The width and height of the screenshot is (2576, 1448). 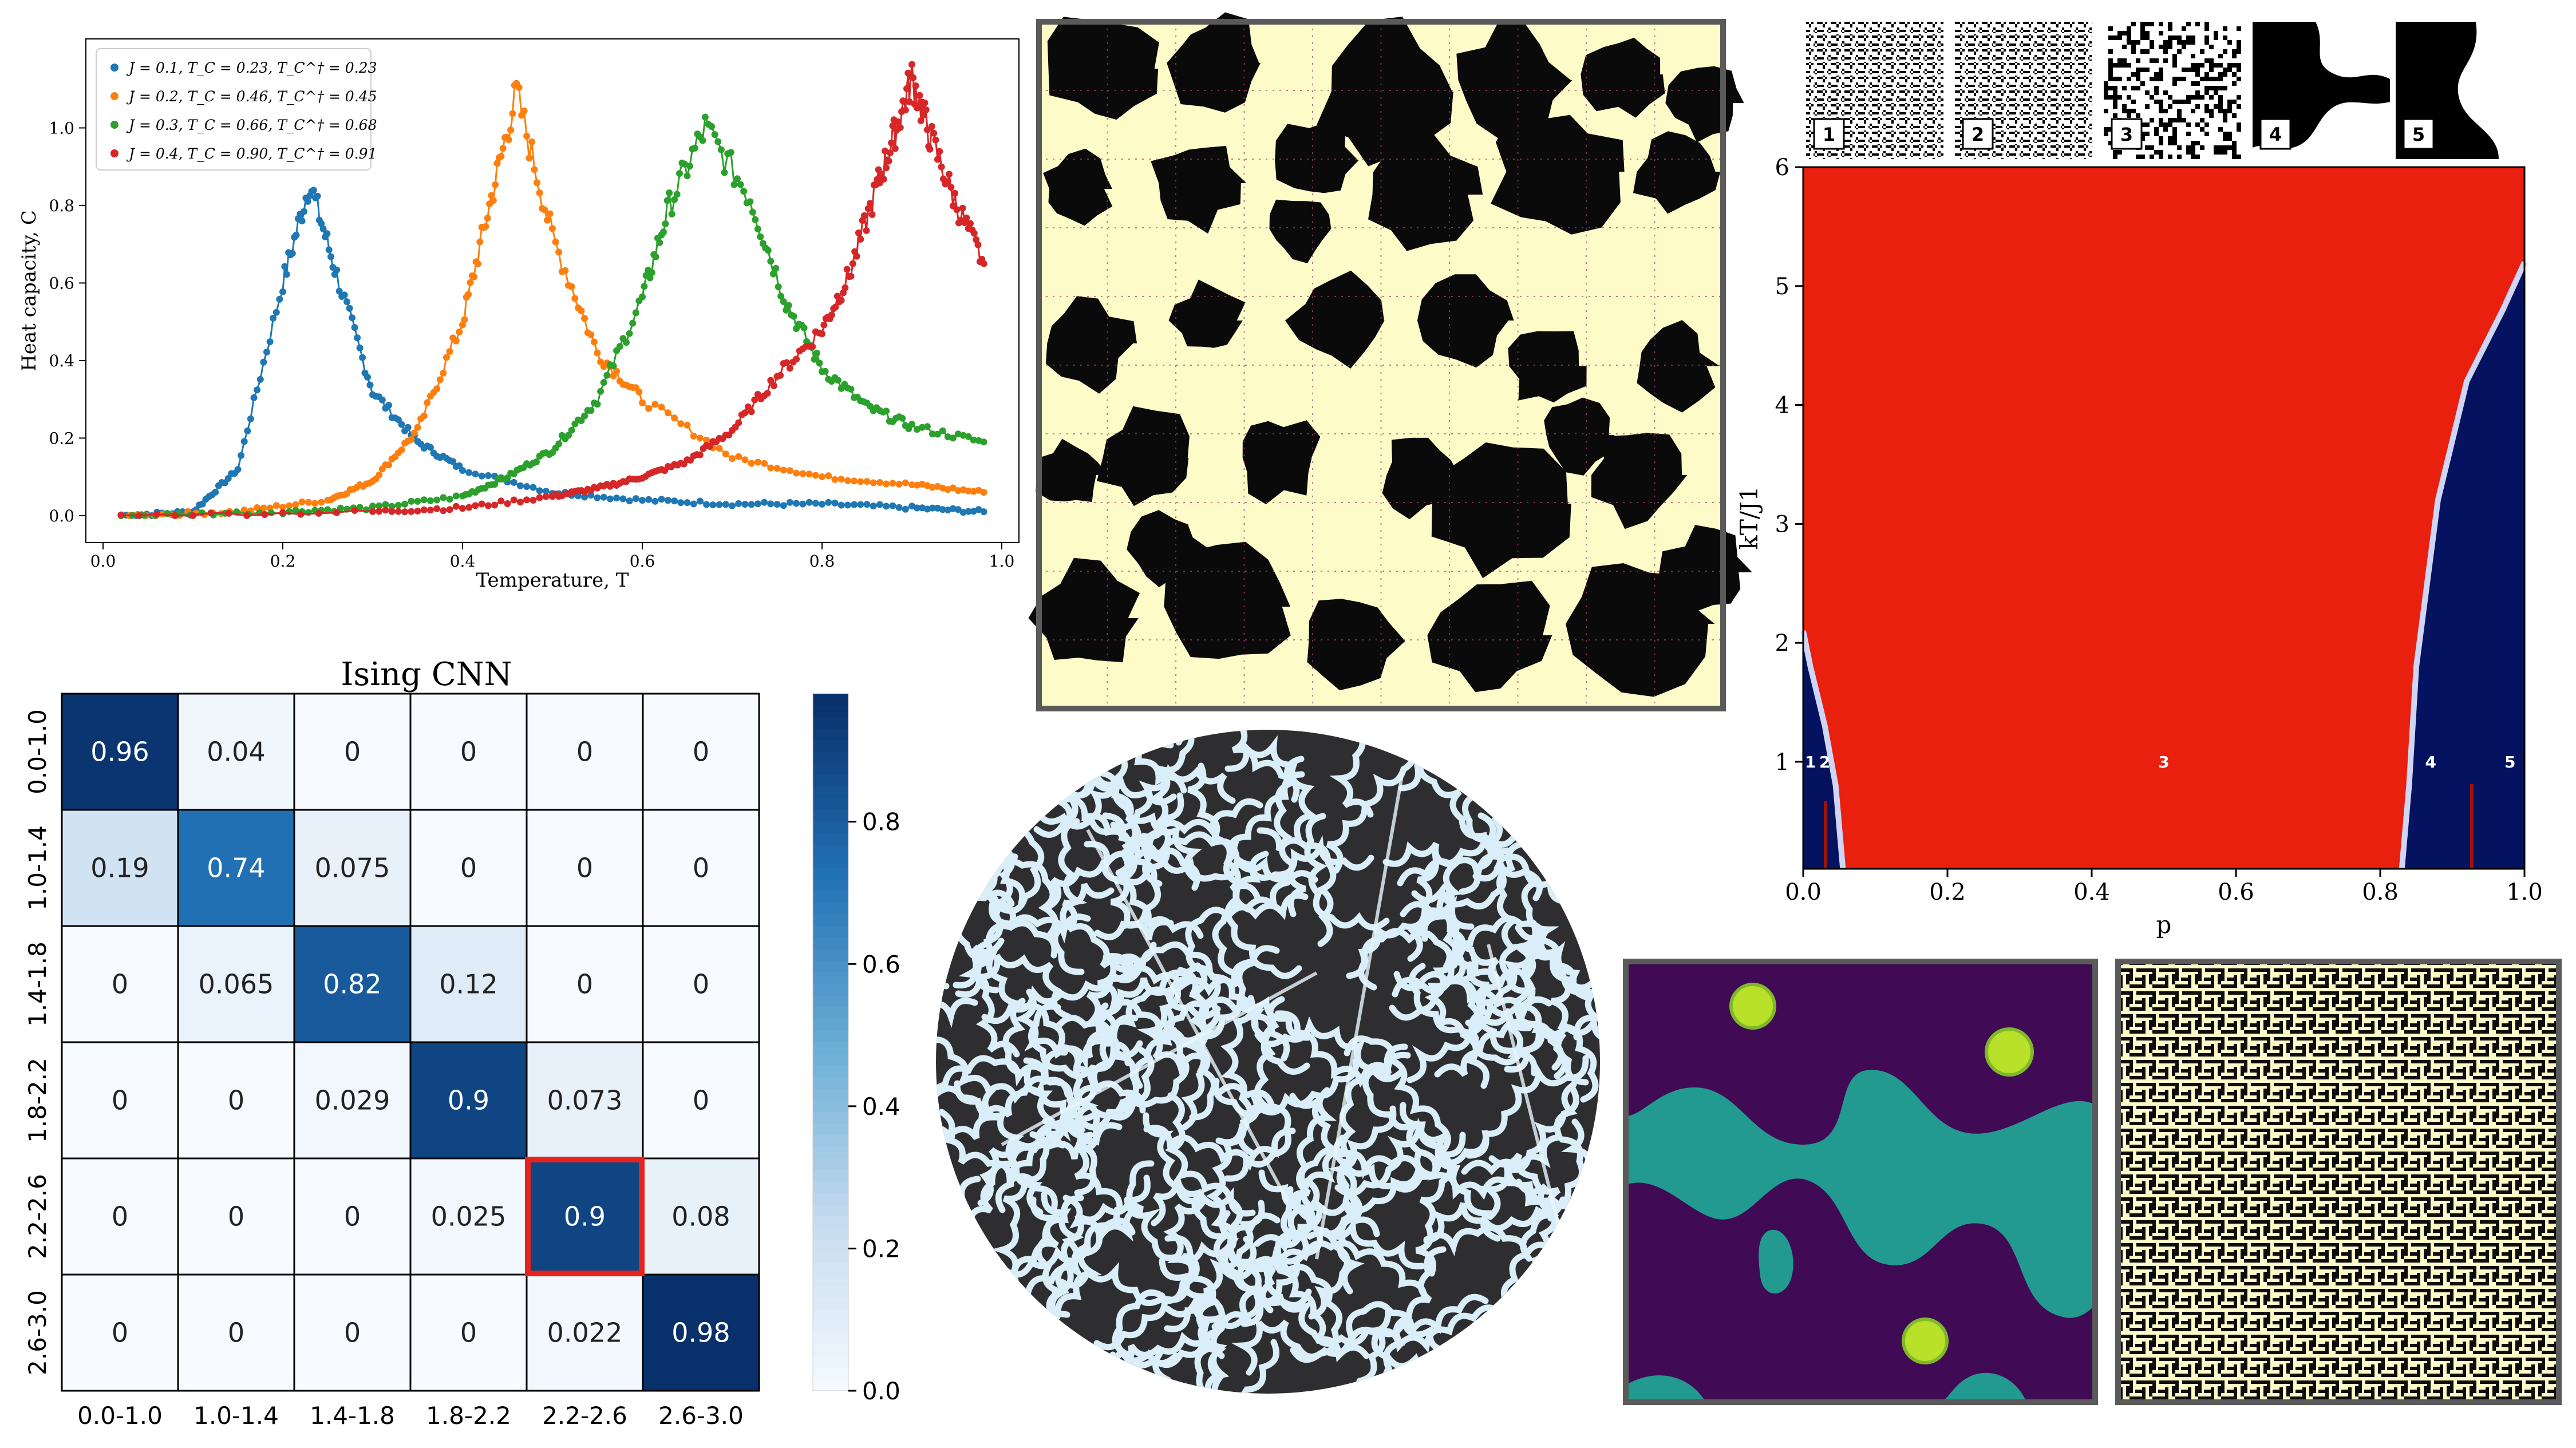 What do you see at coordinates (61, 206) in the screenshot?
I see `y-tick-label: 0.8` at bounding box center [61, 206].